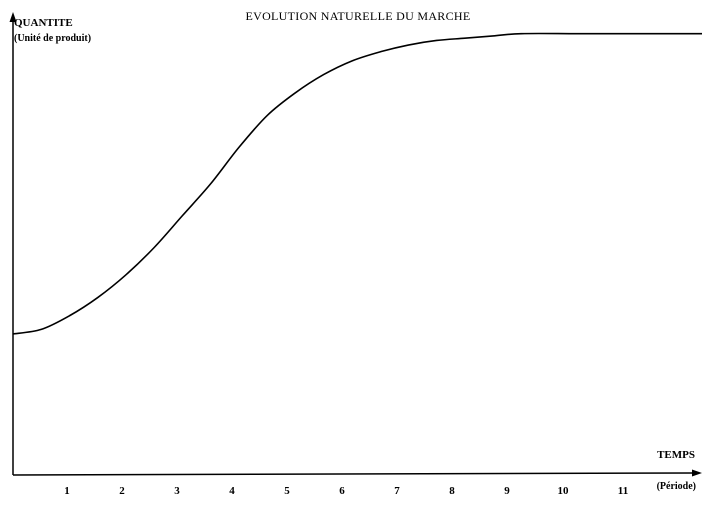 Image resolution: width=712 pixels, height=508 pixels. Describe the element at coordinates (122, 491) in the screenshot. I see `x-tick-label-2: 2` at that location.